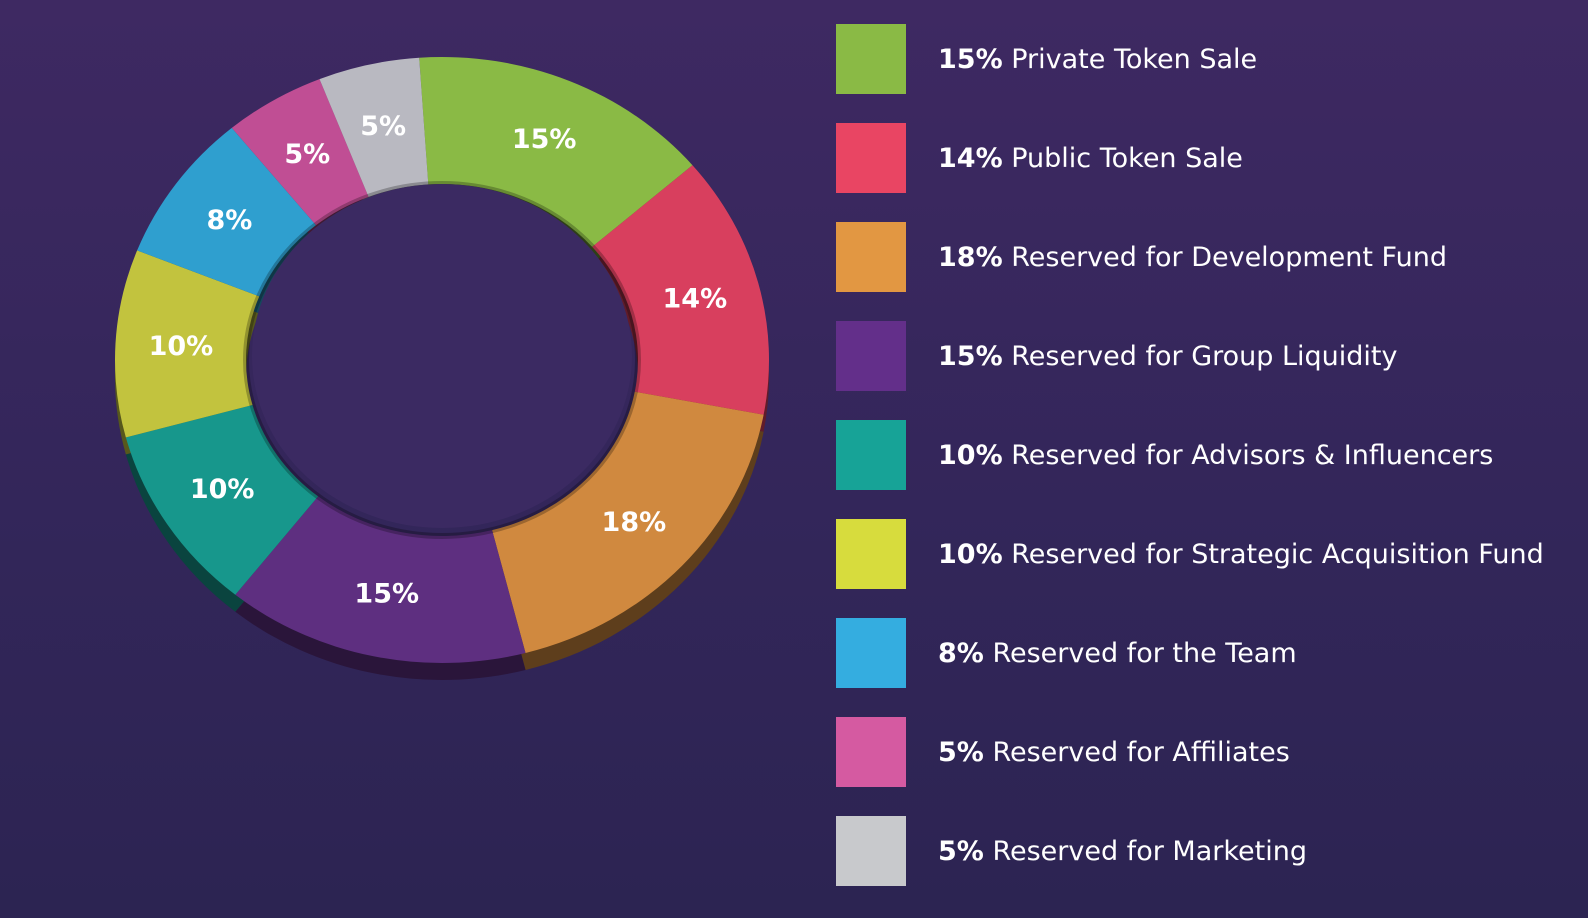 The height and width of the screenshot is (918, 1588). I want to click on legend-label: Reserved for Marketing, so click(1149, 851).